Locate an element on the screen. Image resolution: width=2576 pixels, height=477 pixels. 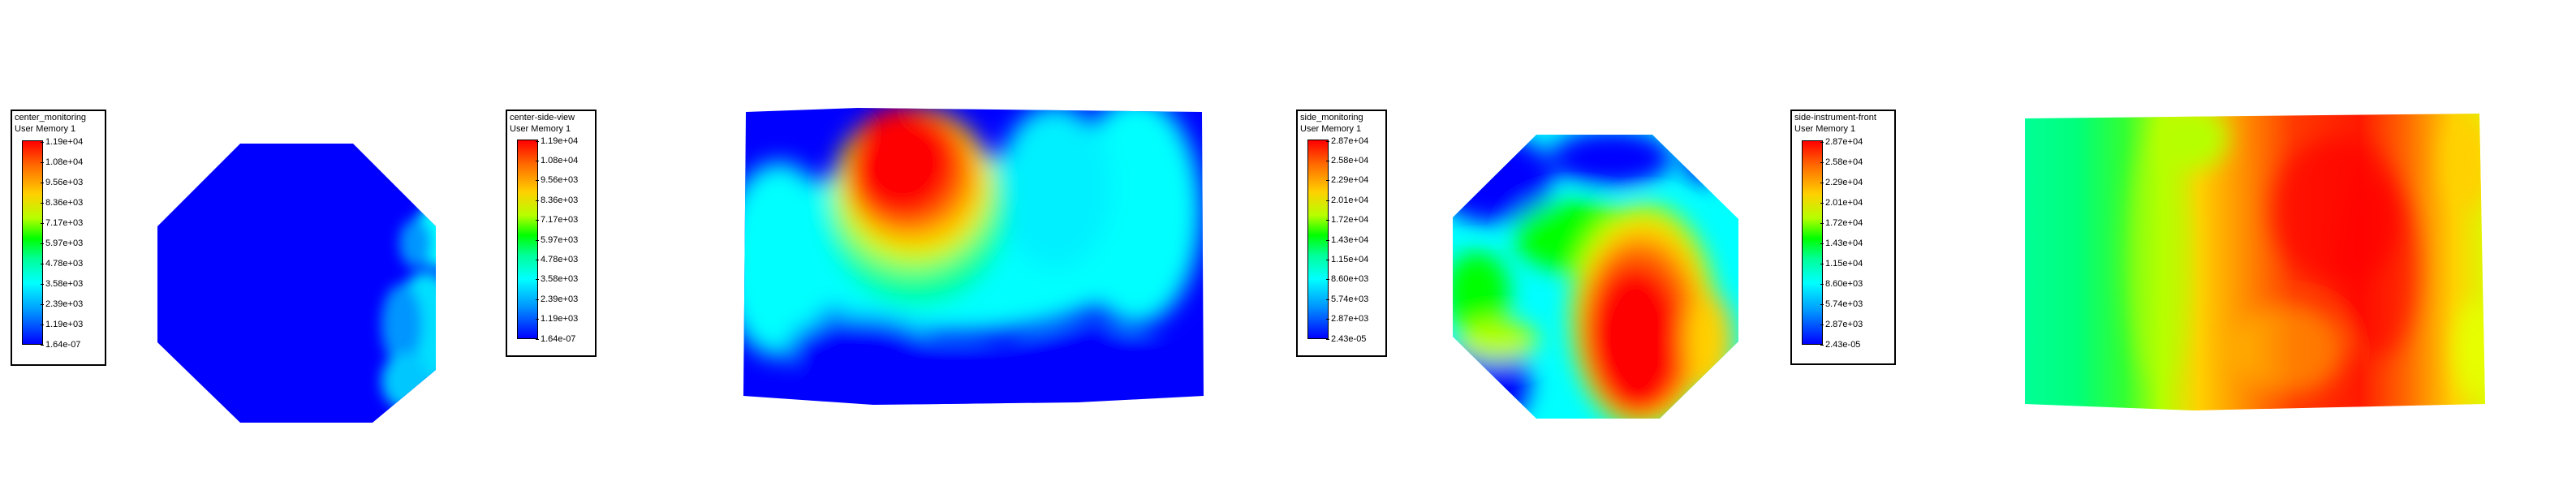
center-side-view-contour is located at coordinates (974, 256).